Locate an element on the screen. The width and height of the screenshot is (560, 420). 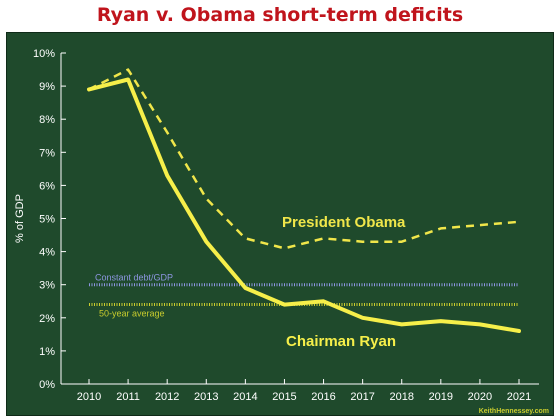
y-tick-label: 0% is located at coordinates (47, 385).